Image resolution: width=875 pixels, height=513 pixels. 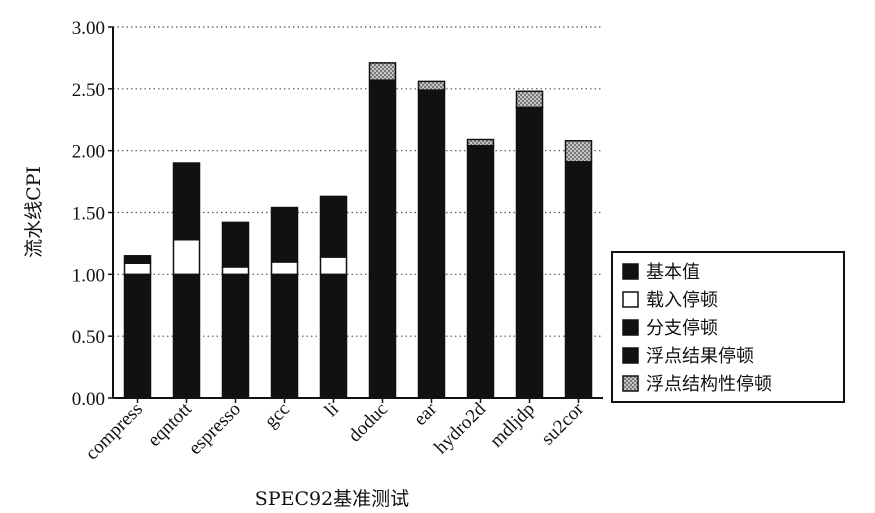 What do you see at coordinates (332, 499) in the screenshot?
I see `x-axis-title: SPEC92基准测试` at bounding box center [332, 499].